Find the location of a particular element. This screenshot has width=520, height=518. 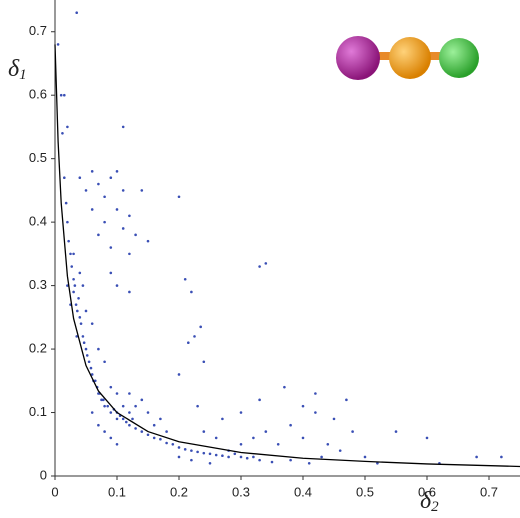

x-tick-label: 0.3 is located at coordinates (241, 491).